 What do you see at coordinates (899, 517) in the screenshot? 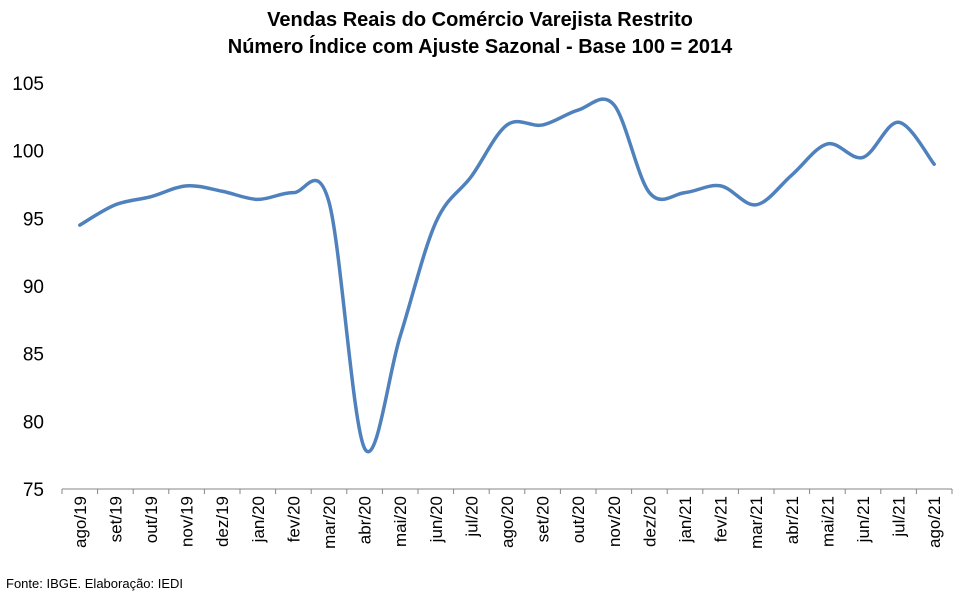
I see `x-tick-label: jul/21` at bounding box center [899, 517].